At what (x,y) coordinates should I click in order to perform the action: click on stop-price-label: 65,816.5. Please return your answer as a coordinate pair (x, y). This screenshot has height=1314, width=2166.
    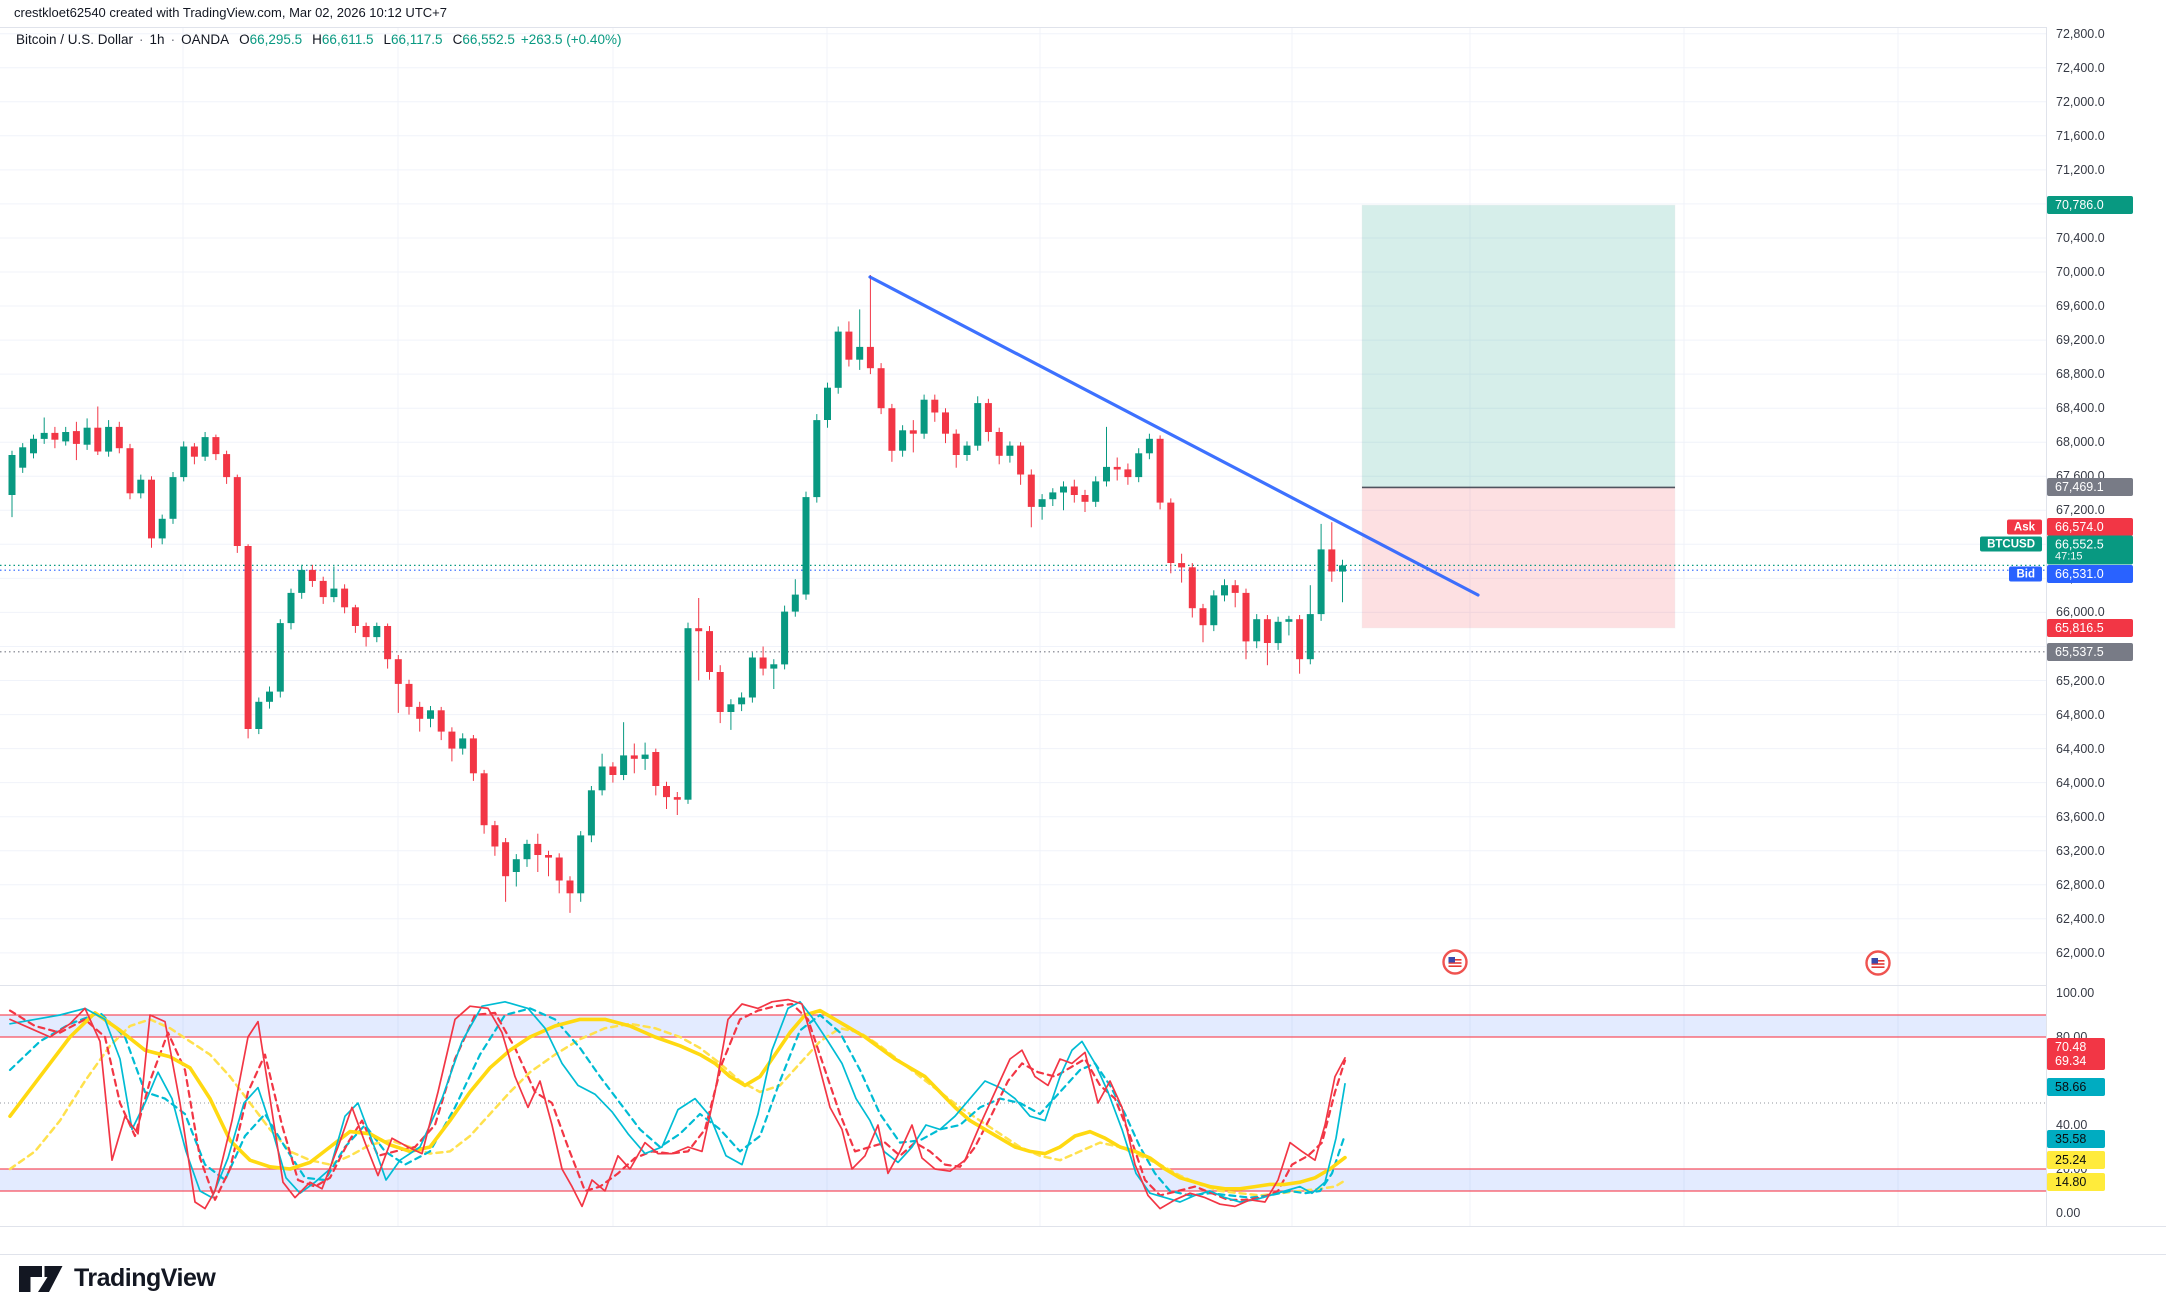
    Looking at the image, I should click on (2090, 628).